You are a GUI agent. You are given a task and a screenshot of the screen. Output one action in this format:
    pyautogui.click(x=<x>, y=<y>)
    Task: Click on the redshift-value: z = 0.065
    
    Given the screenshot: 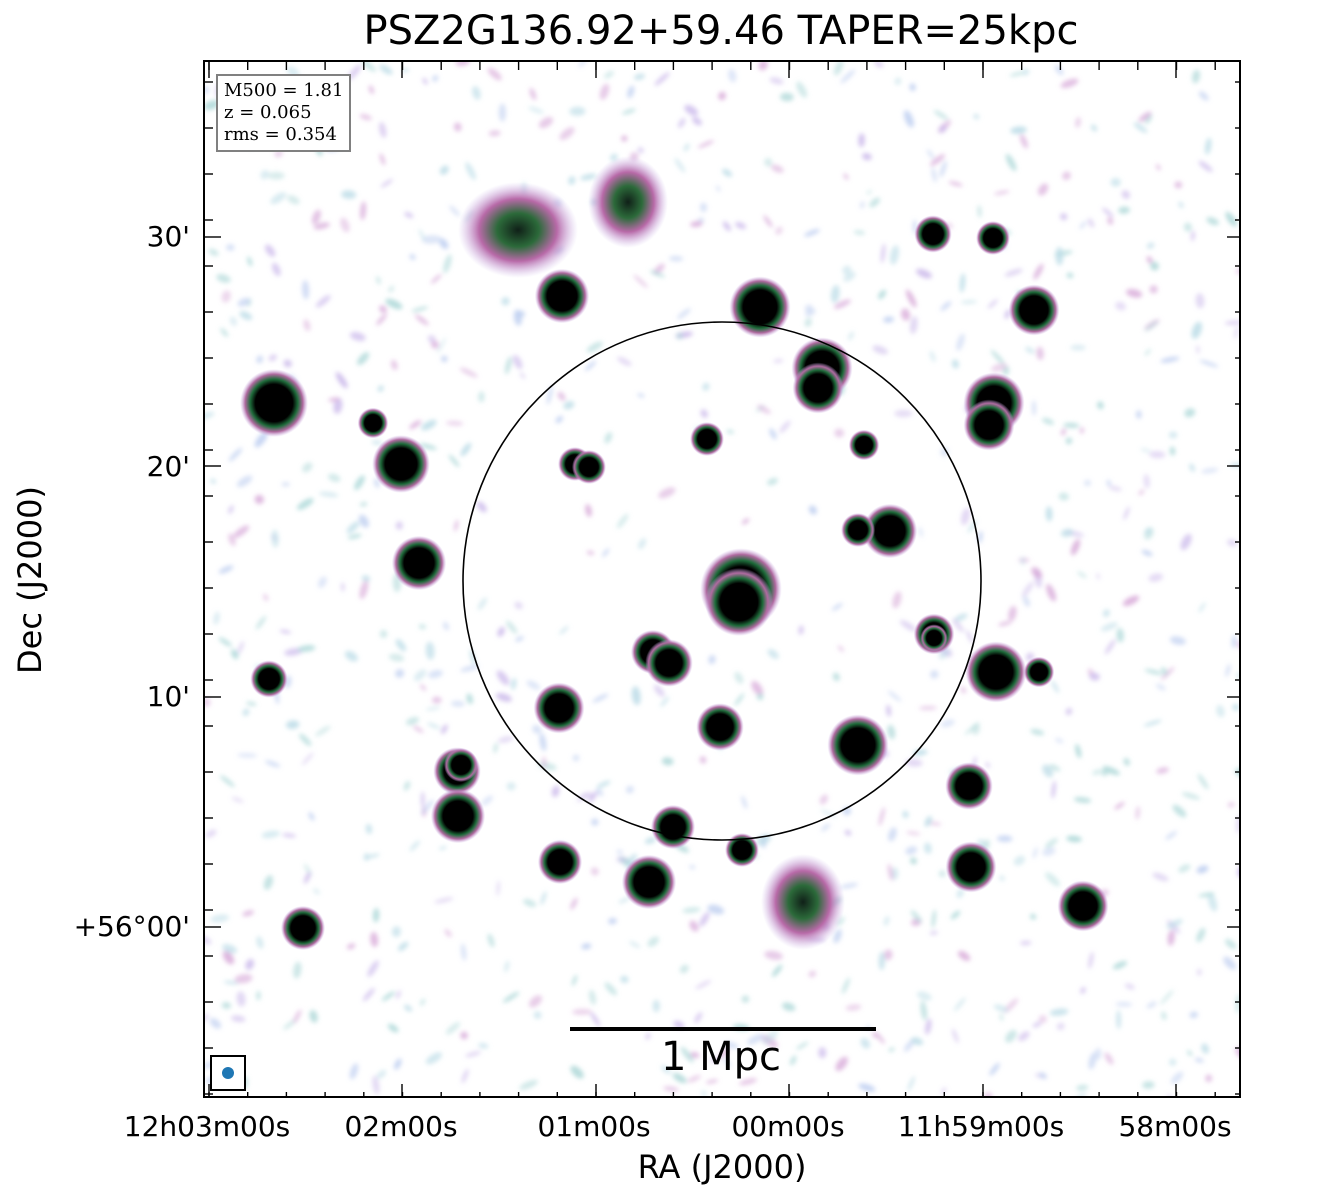 What is the action you would take?
    pyautogui.click(x=268, y=112)
    